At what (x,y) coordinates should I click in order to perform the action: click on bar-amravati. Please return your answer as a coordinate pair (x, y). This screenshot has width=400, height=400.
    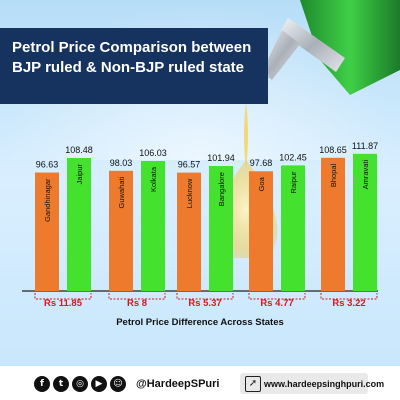
    Looking at the image, I should click on (365, 222).